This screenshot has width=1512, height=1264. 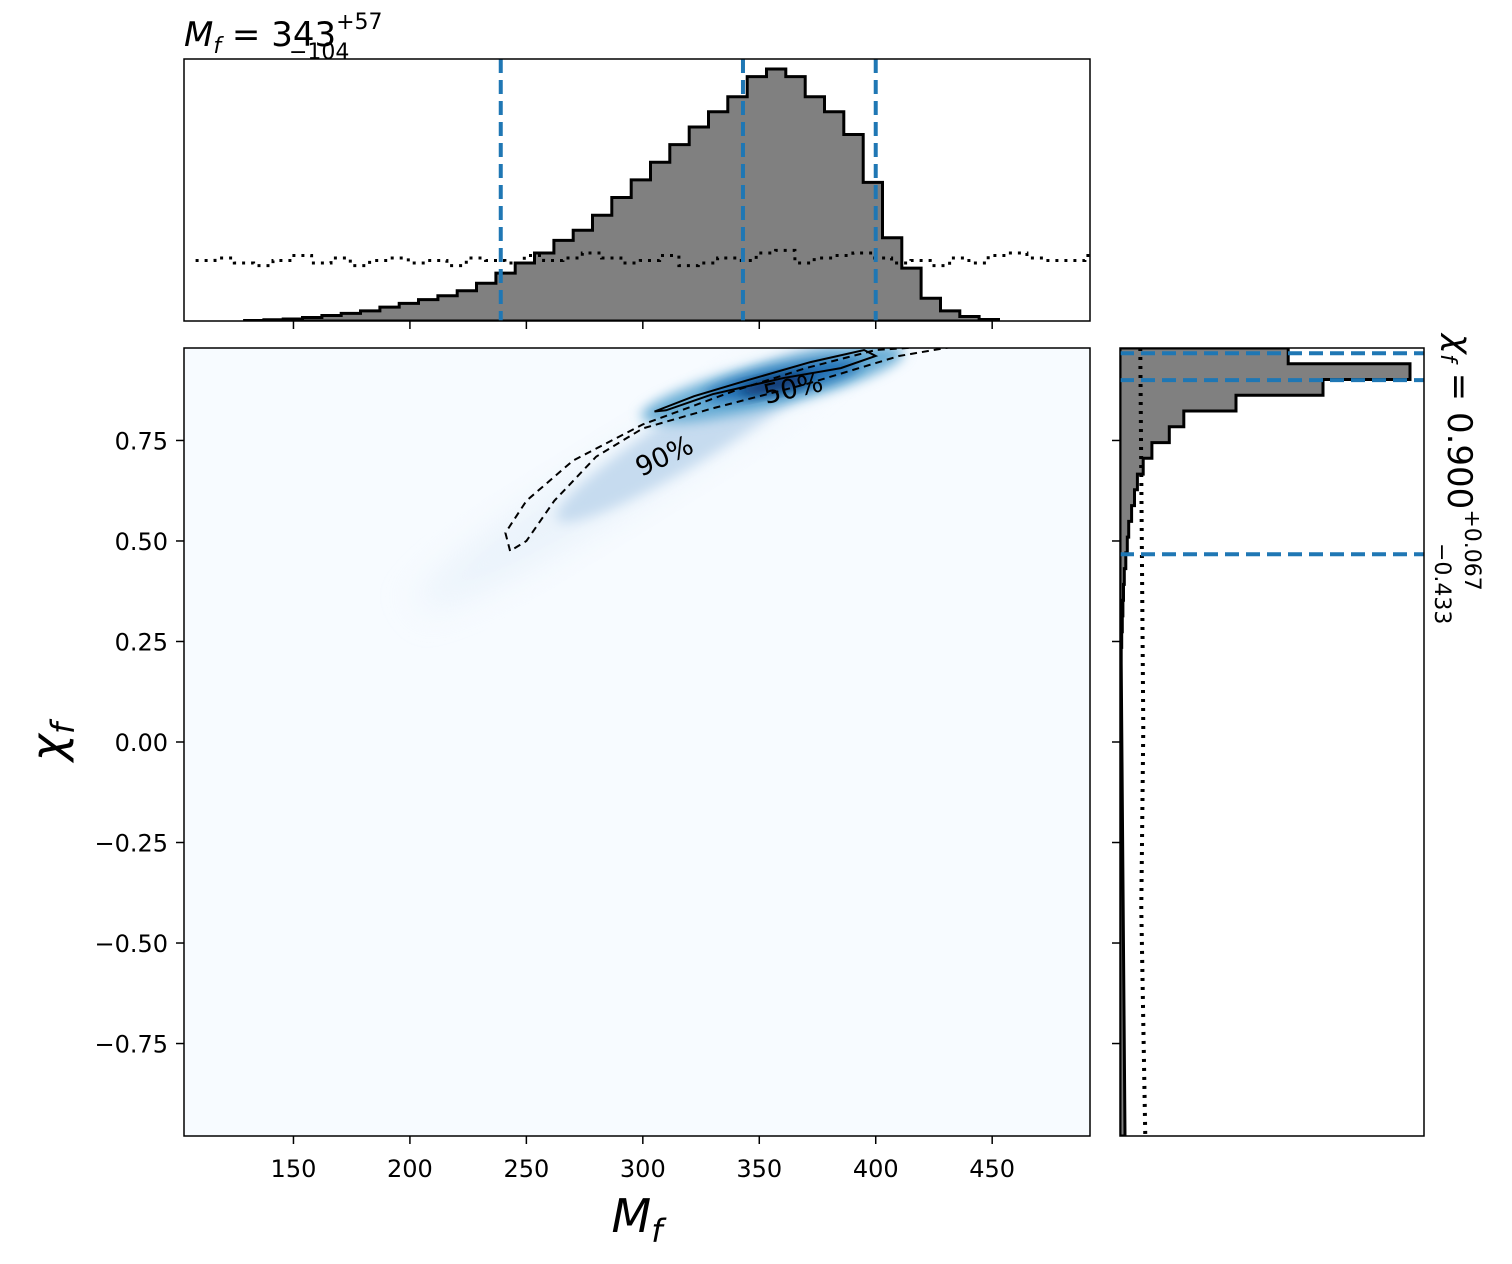 I want to click on x-axis-label: Mf, so click(x=640, y=1219).